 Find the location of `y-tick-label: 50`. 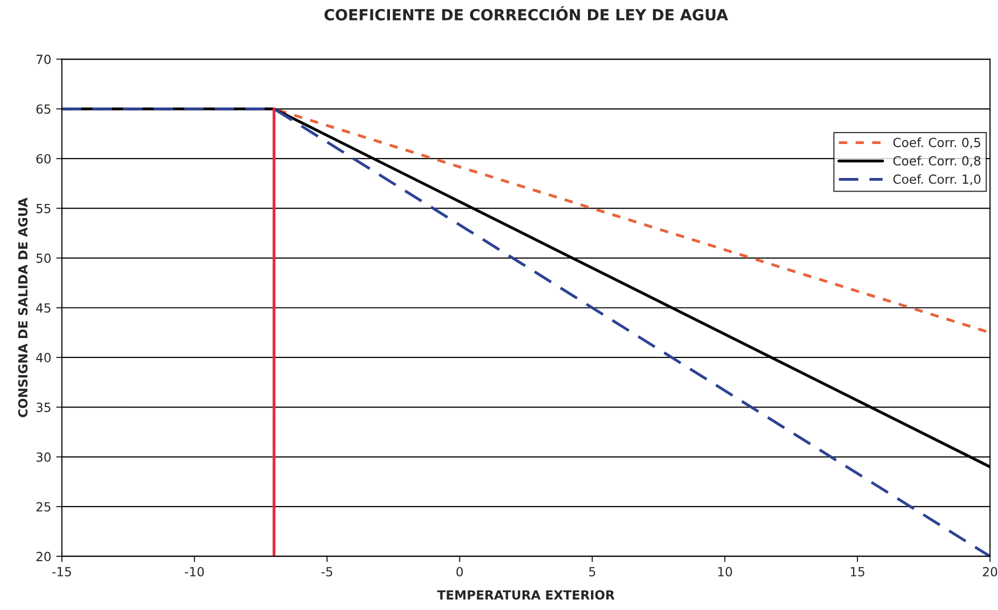

y-tick-label: 50 is located at coordinates (43, 258).